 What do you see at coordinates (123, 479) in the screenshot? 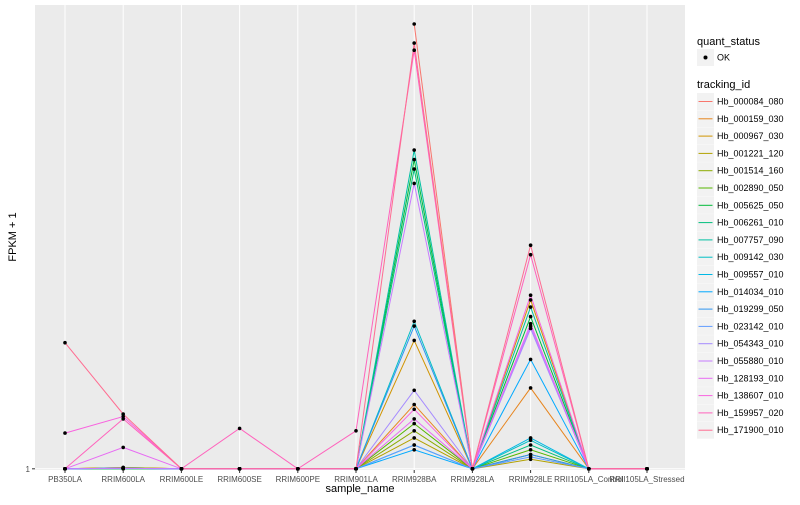
I see `x-tick-label: RRIM600LA` at bounding box center [123, 479].